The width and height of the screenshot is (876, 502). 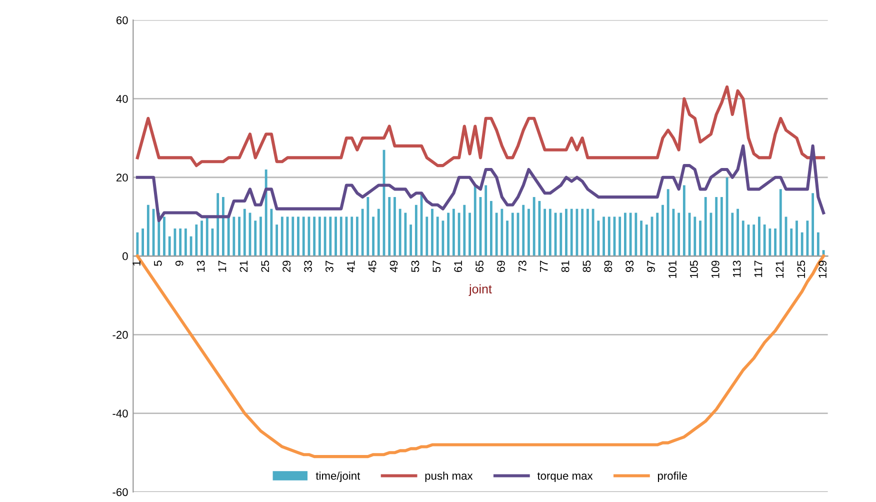 I want to click on x-tick-label: 65, so click(x=480, y=266).